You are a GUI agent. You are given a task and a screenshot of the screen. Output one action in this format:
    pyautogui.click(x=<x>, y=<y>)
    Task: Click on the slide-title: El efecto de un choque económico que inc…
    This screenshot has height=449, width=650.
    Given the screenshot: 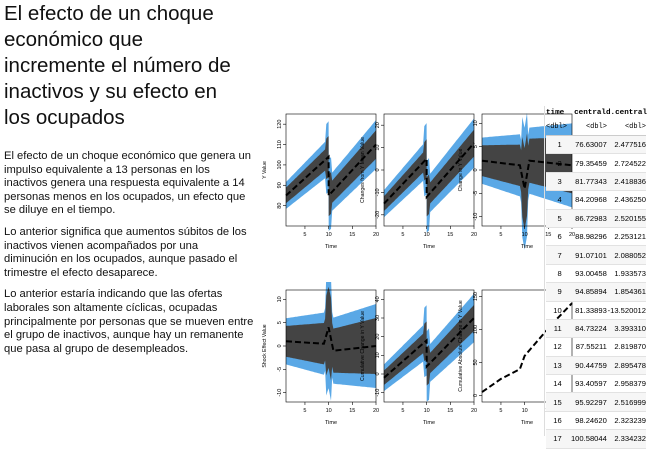 What is the action you would take?
    pyautogui.click(x=117, y=65)
    